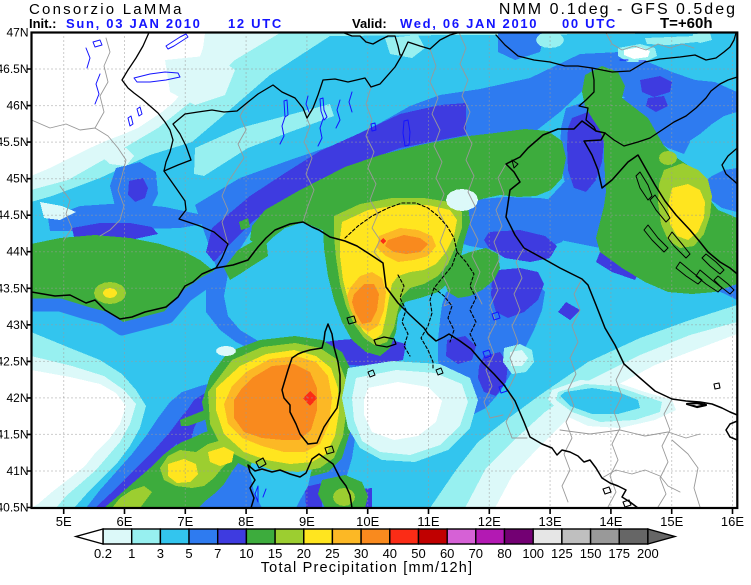 This screenshot has height=585, width=751. Describe the element at coordinates (307, 521) in the screenshot. I see `svg-text: 9E` at that location.